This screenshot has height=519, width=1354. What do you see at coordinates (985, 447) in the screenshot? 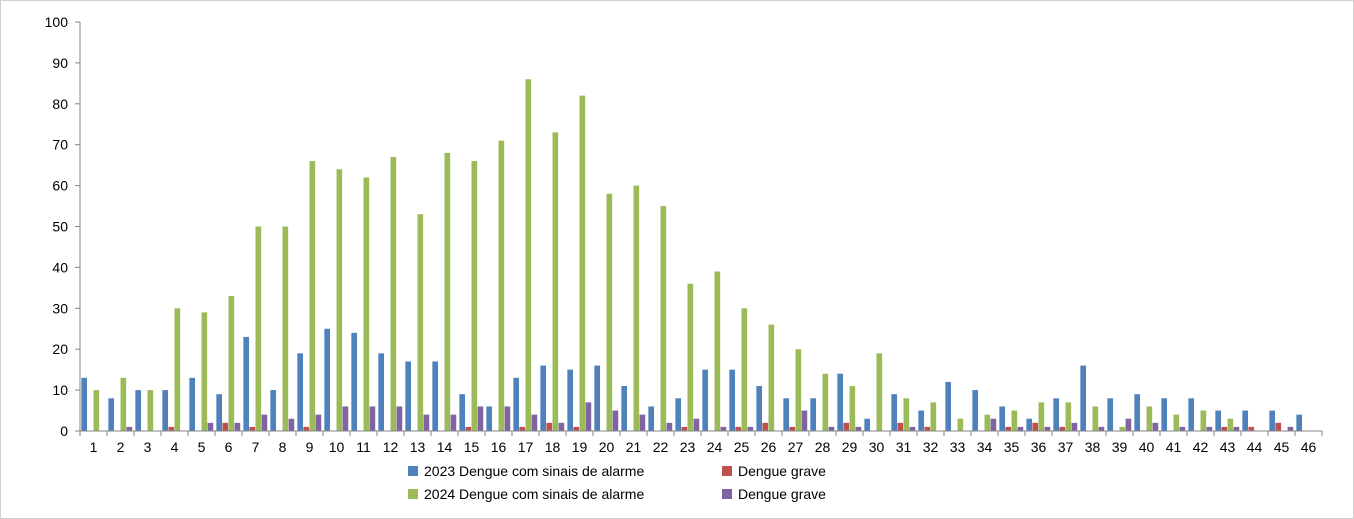
I see `x-tick-label: 34` at bounding box center [985, 447].